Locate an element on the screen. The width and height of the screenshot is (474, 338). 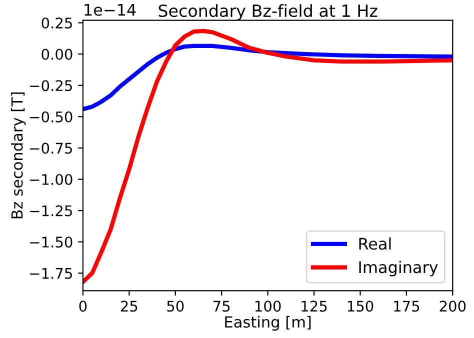
y-tick-label: −0.25 is located at coordinates (51, 86).